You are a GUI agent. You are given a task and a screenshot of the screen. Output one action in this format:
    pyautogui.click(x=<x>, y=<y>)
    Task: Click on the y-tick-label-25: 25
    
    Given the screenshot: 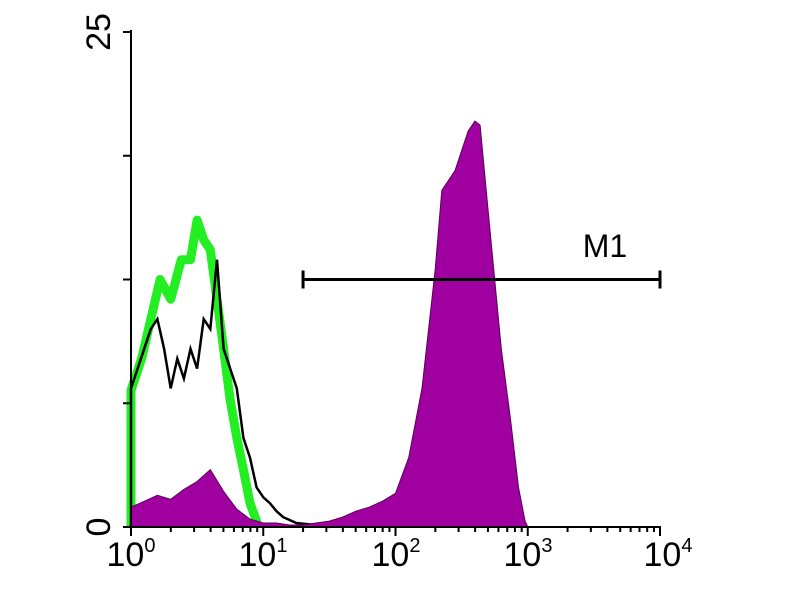 What is the action you would take?
    pyautogui.click(x=99, y=32)
    